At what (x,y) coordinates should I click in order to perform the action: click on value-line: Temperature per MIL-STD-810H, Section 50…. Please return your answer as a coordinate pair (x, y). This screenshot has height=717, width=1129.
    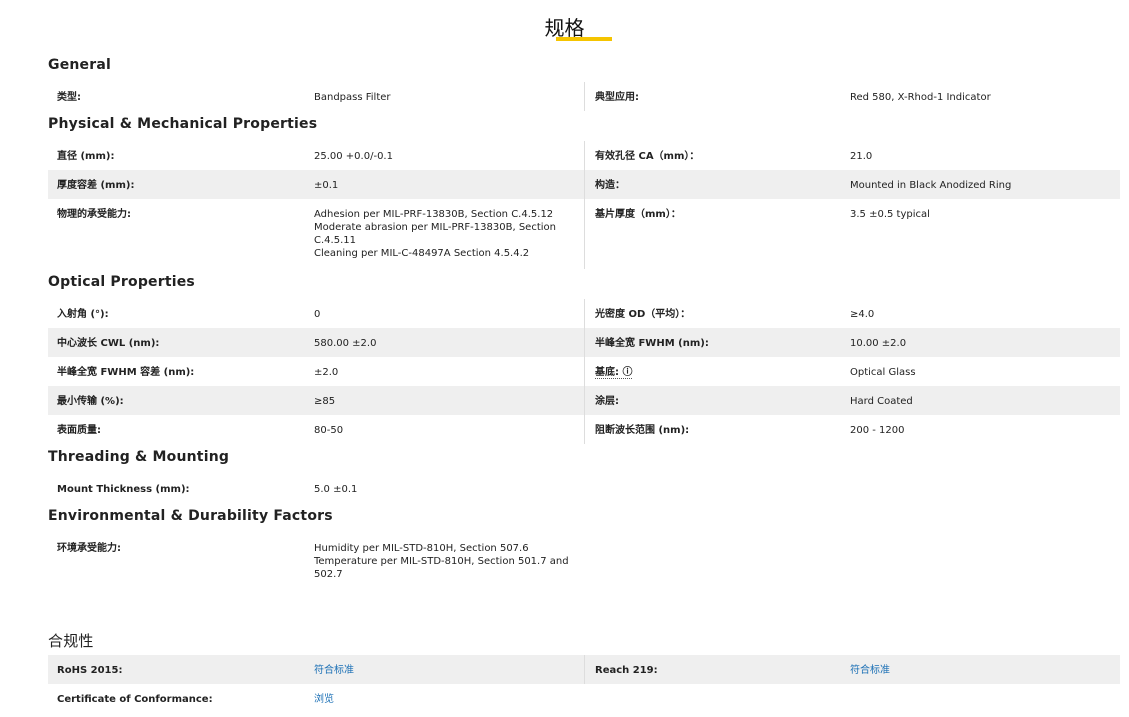
    Looking at the image, I should click on (441, 568).